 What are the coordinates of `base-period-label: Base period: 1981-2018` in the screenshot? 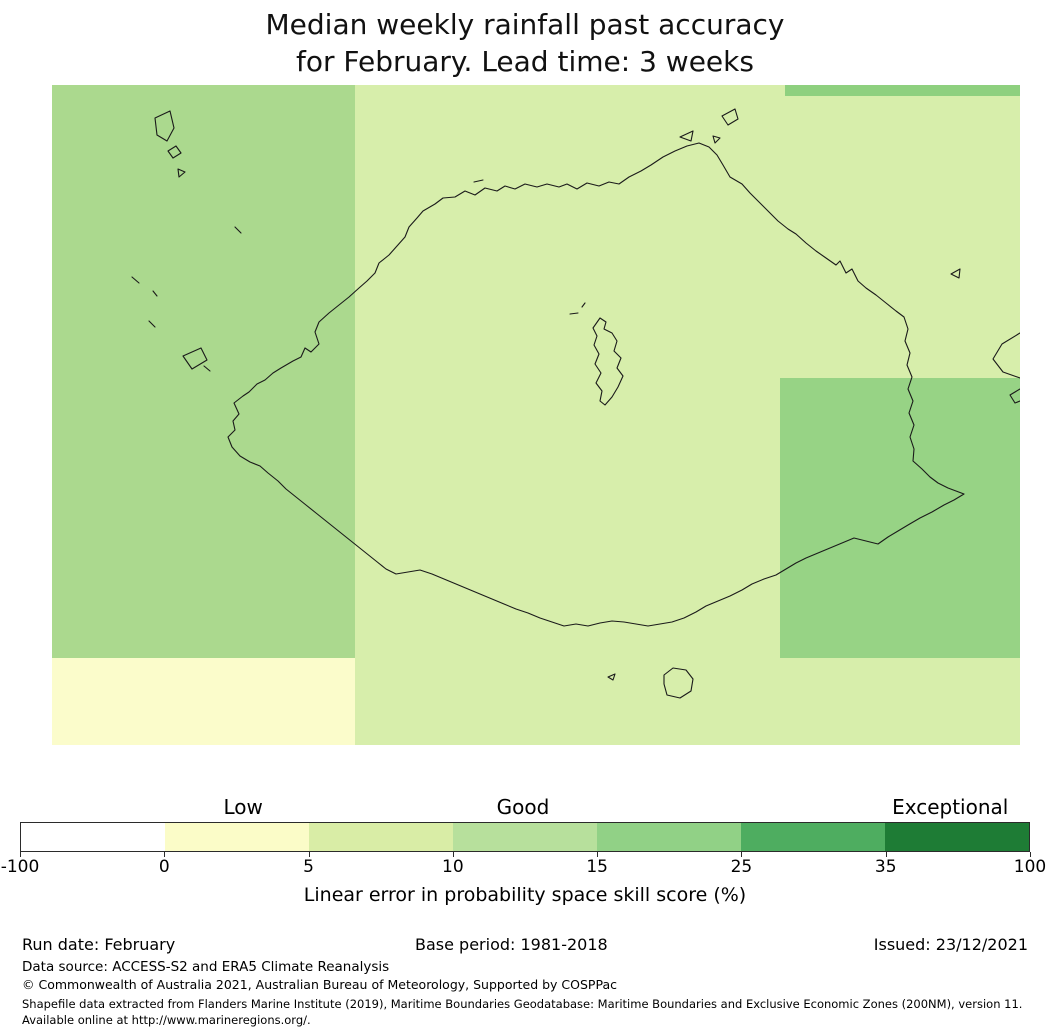 It's located at (511, 944).